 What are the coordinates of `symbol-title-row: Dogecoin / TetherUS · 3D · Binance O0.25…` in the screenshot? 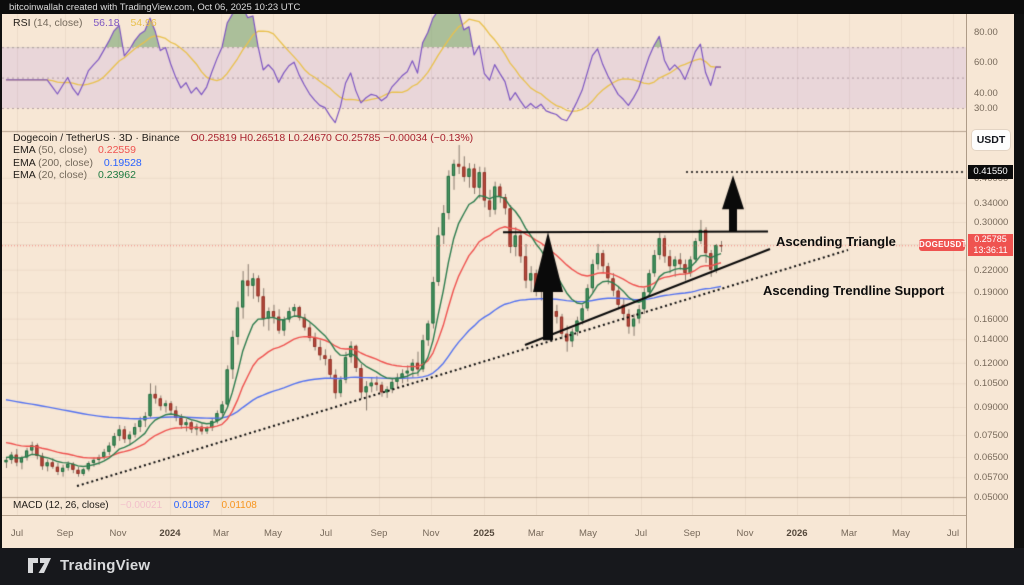 It's located at (243, 138).